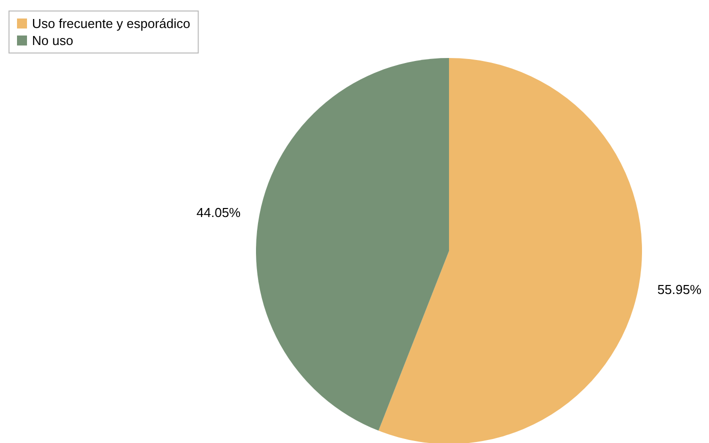 This screenshot has height=443, width=709. I want to click on legend-label: Uso frecuente y esporádico, so click(111, 23).